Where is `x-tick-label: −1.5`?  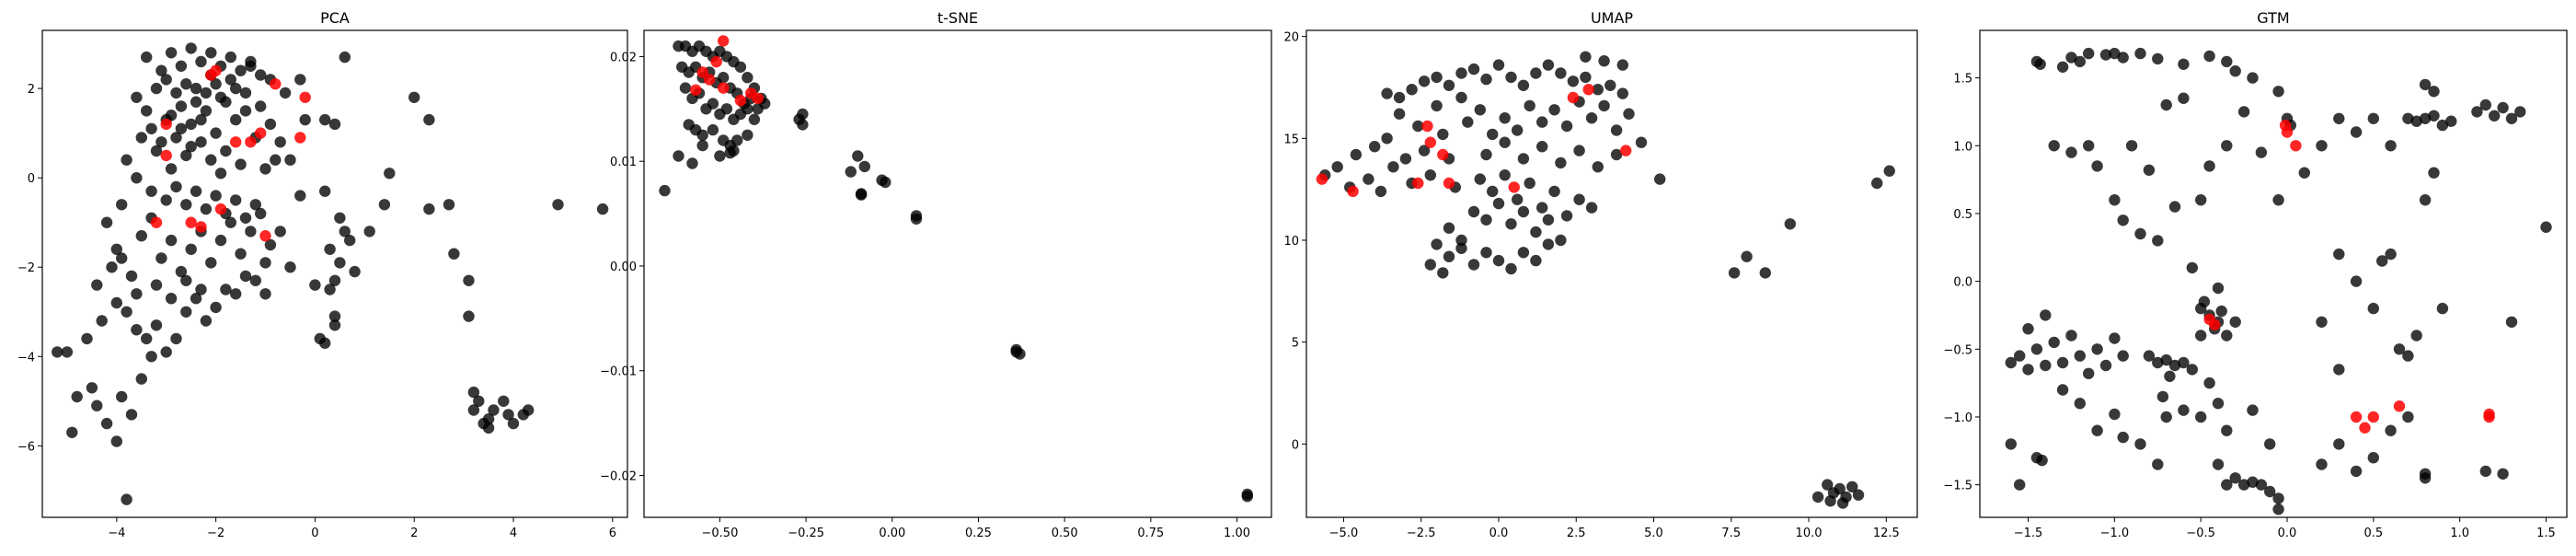
x-tick-label: −1.5 is located at coordinates (2028, 533).